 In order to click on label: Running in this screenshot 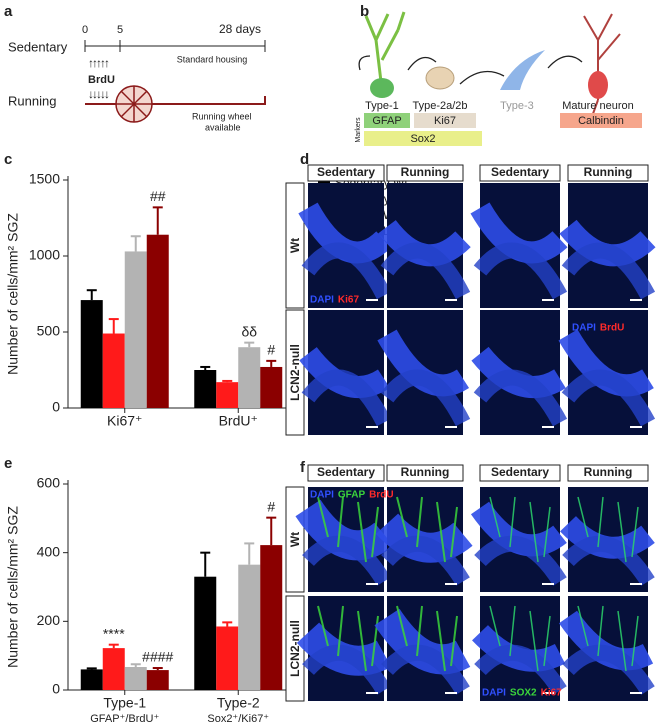, I will do `click(32, 100)`.